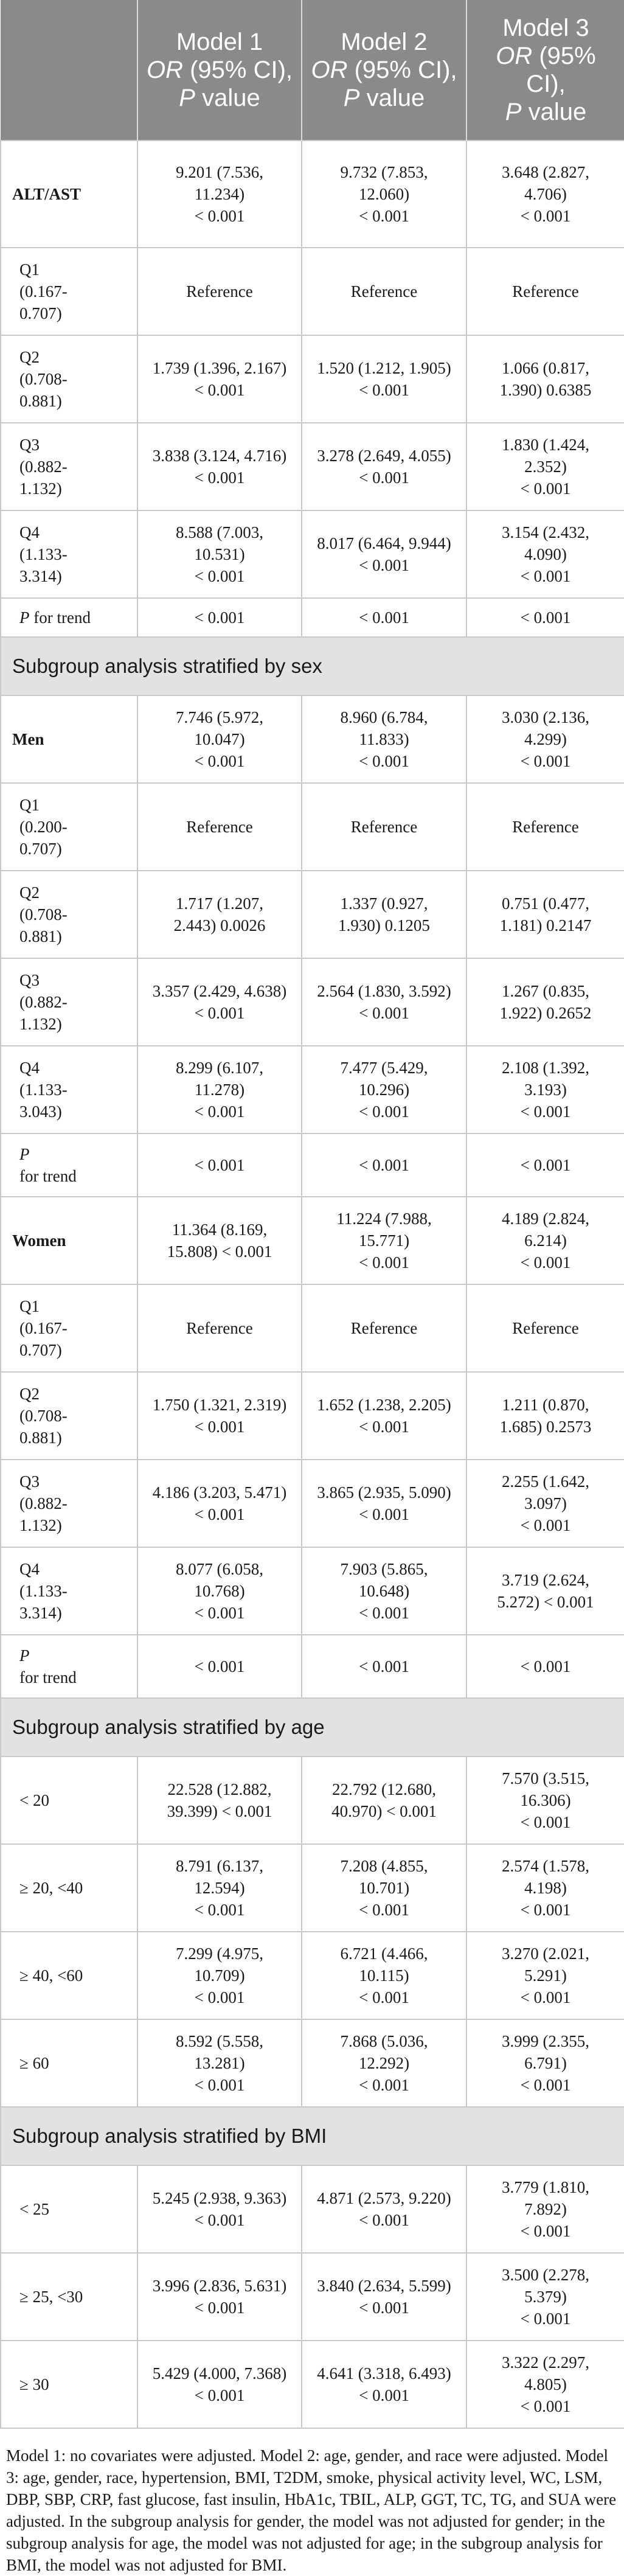 The height and width of the screenshot is (2576, 624). Describe the element at coordinates (402, 70) in the screenshot. I see `header-model-2-ci: (95% CI),` at that location.